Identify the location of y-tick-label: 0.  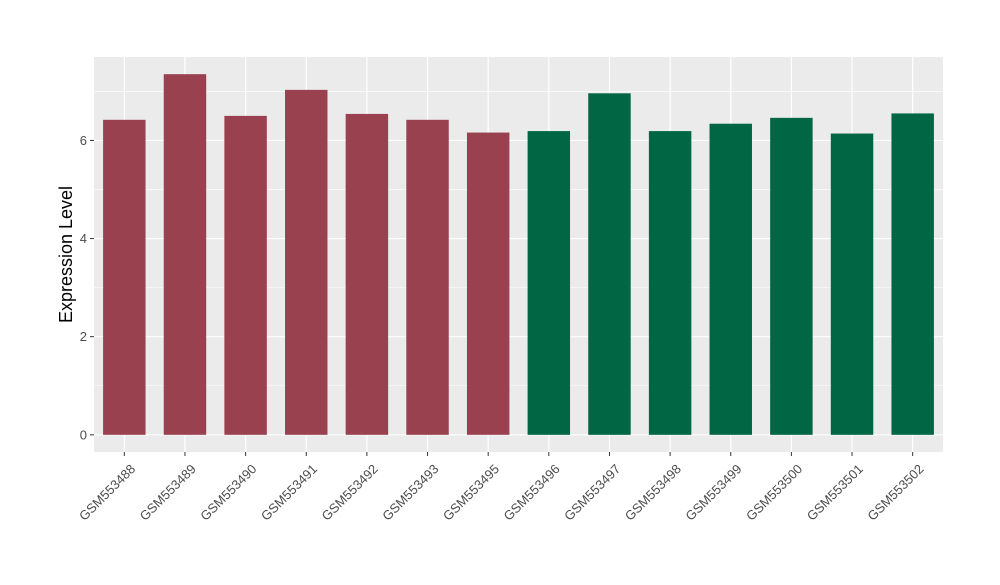
(83, 434).